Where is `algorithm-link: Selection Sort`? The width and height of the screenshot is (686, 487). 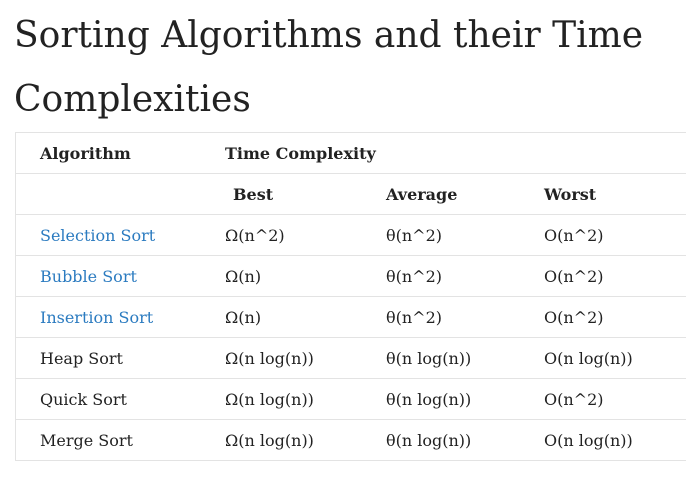 algorithm-link: Selection Sort is located at coordinates (98, 235).